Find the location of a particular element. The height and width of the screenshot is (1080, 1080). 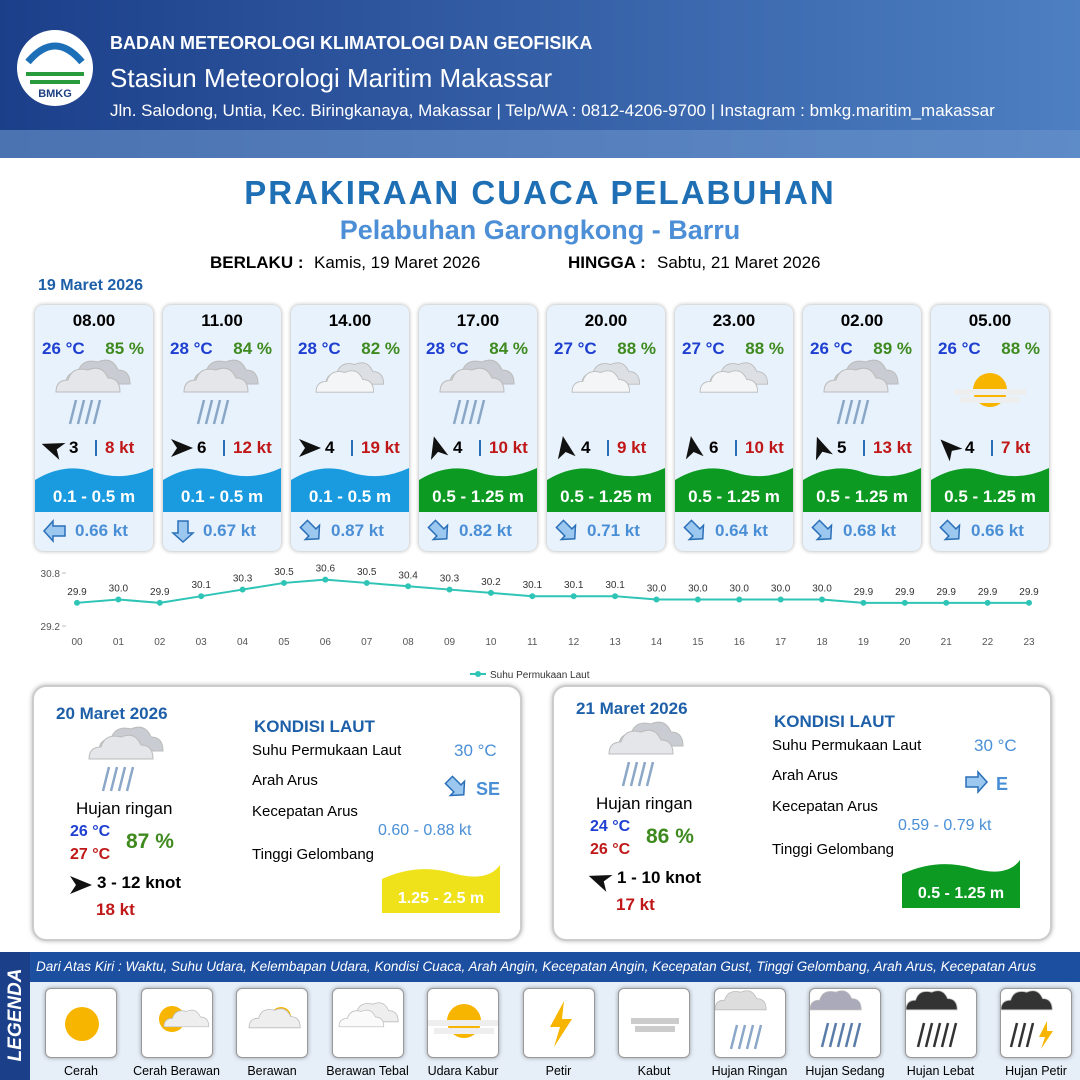

current-speed-label: Kecepatan Arus is located at coordinates (825, 806).